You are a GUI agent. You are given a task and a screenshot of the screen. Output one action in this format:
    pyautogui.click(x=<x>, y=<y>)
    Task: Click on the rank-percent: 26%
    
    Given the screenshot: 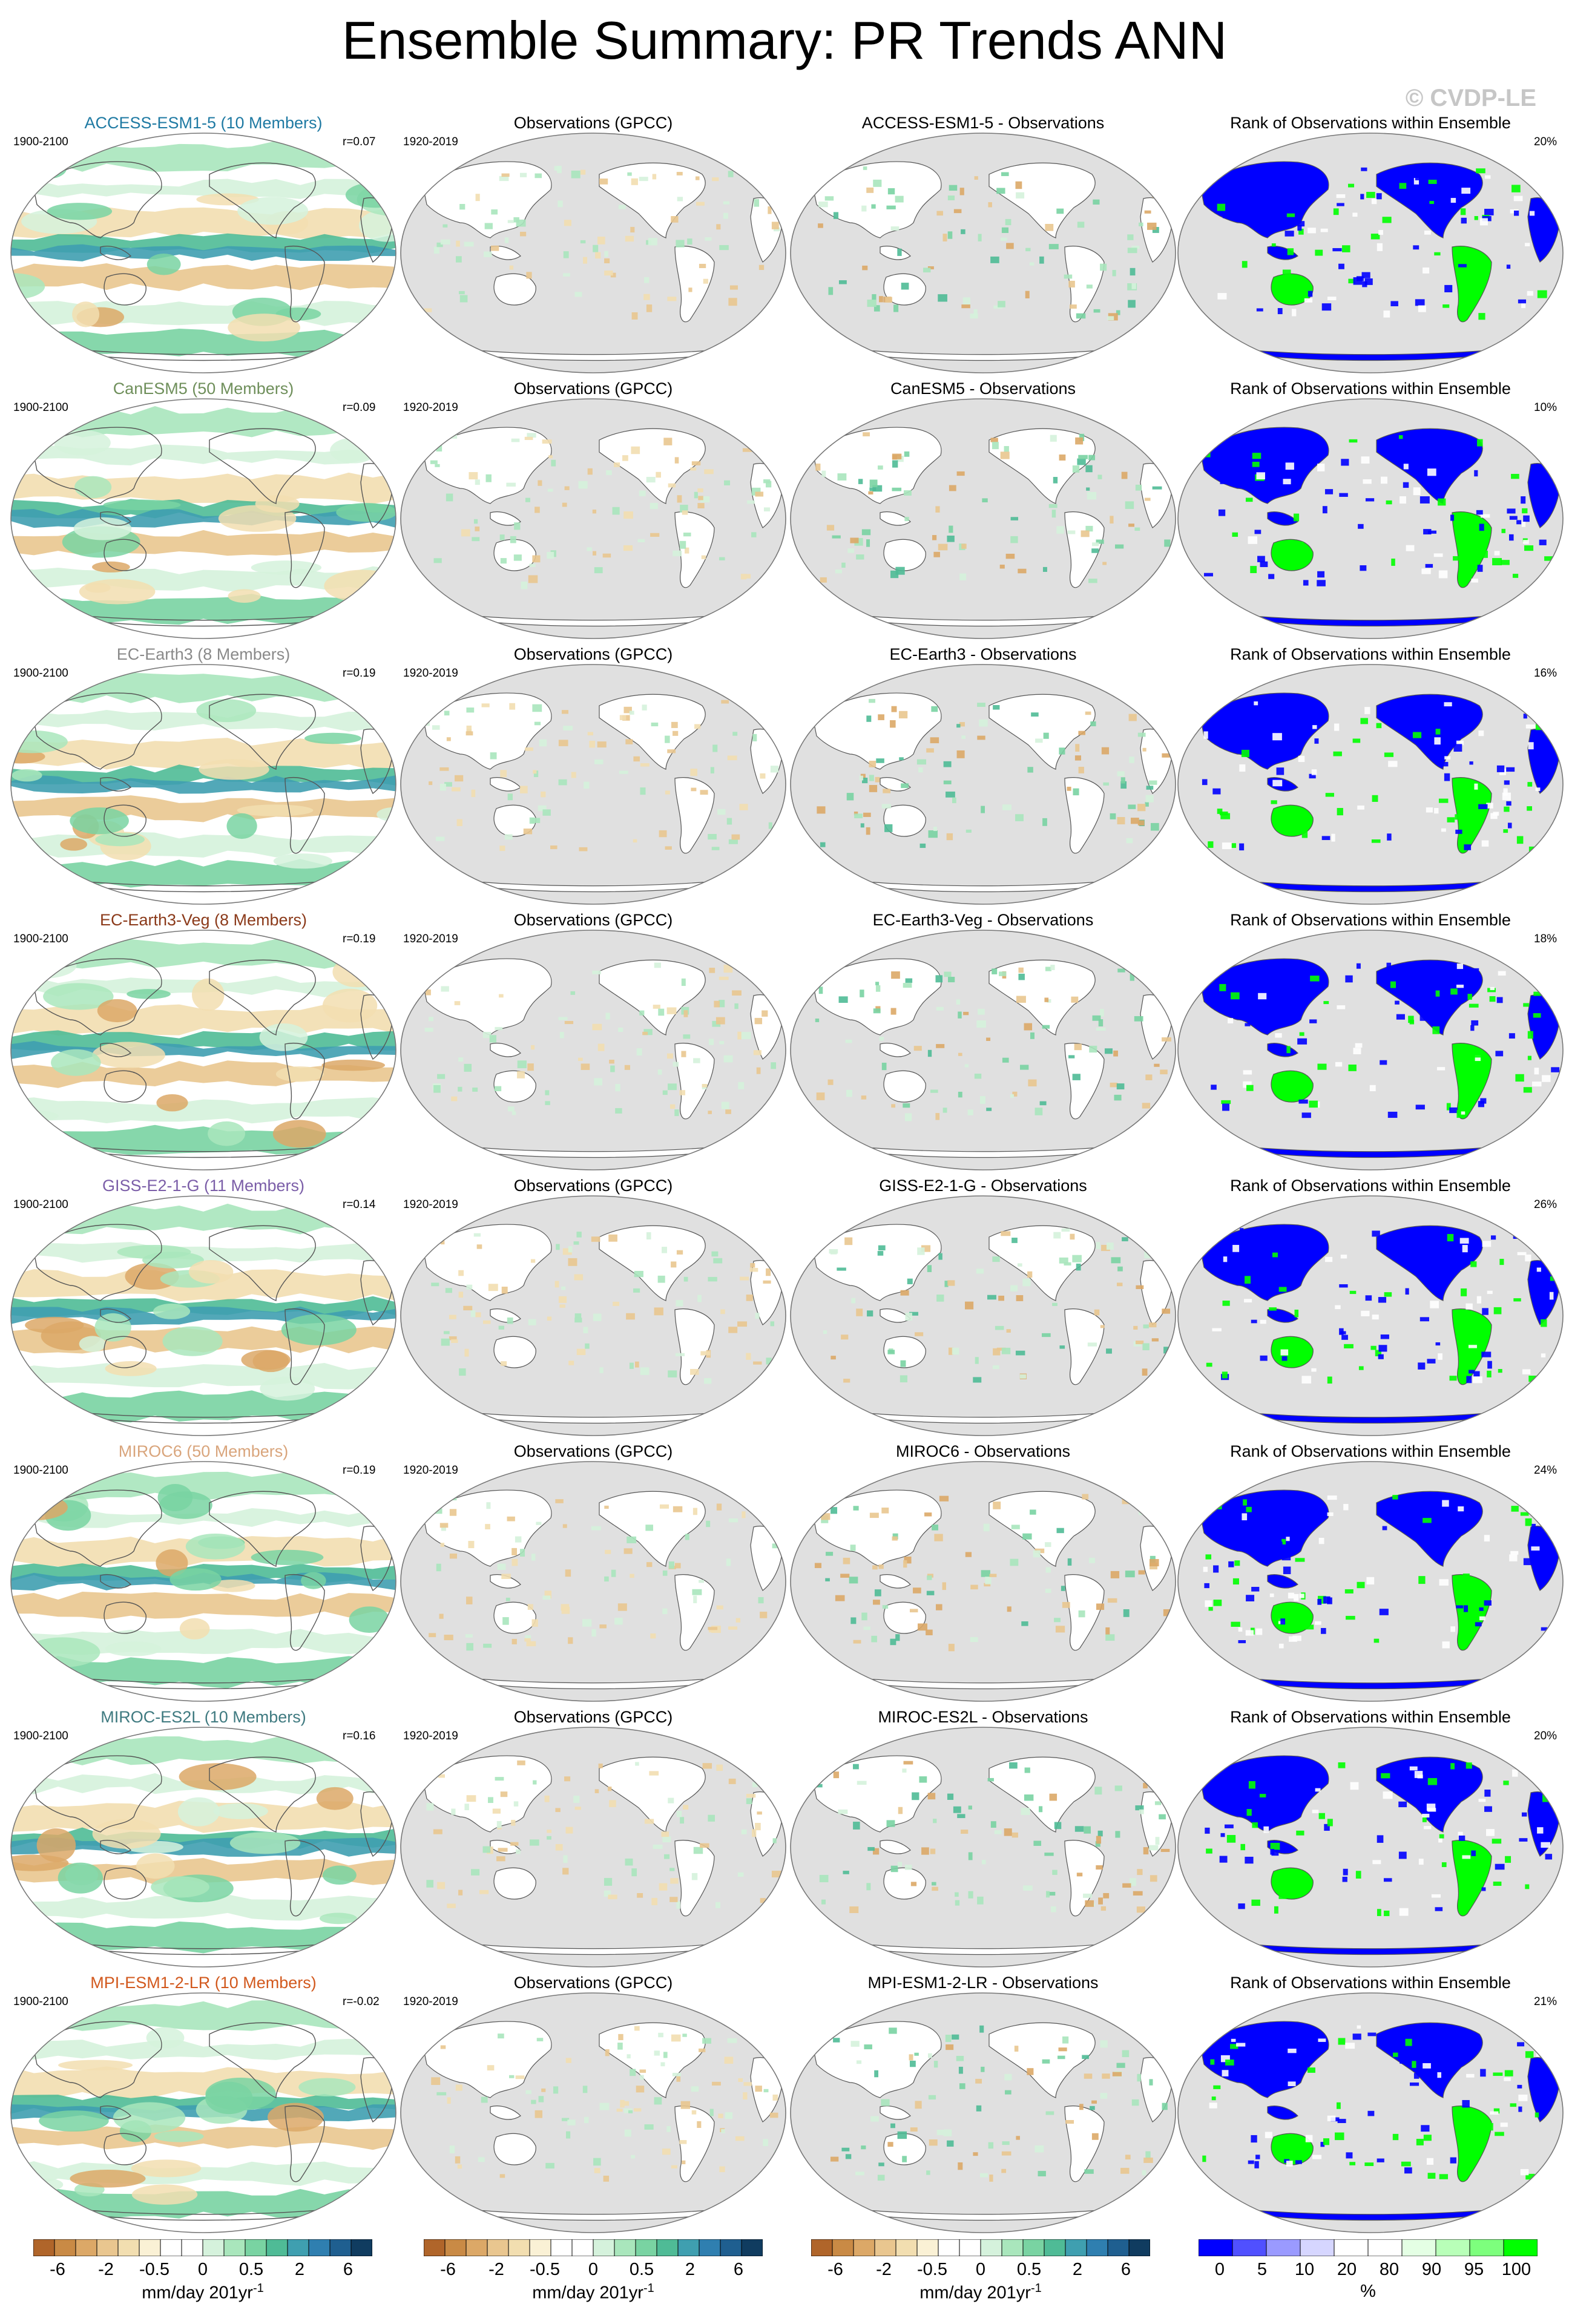 What is the action you would take?
    pyautogui.click(x=1545, y=1204)
    